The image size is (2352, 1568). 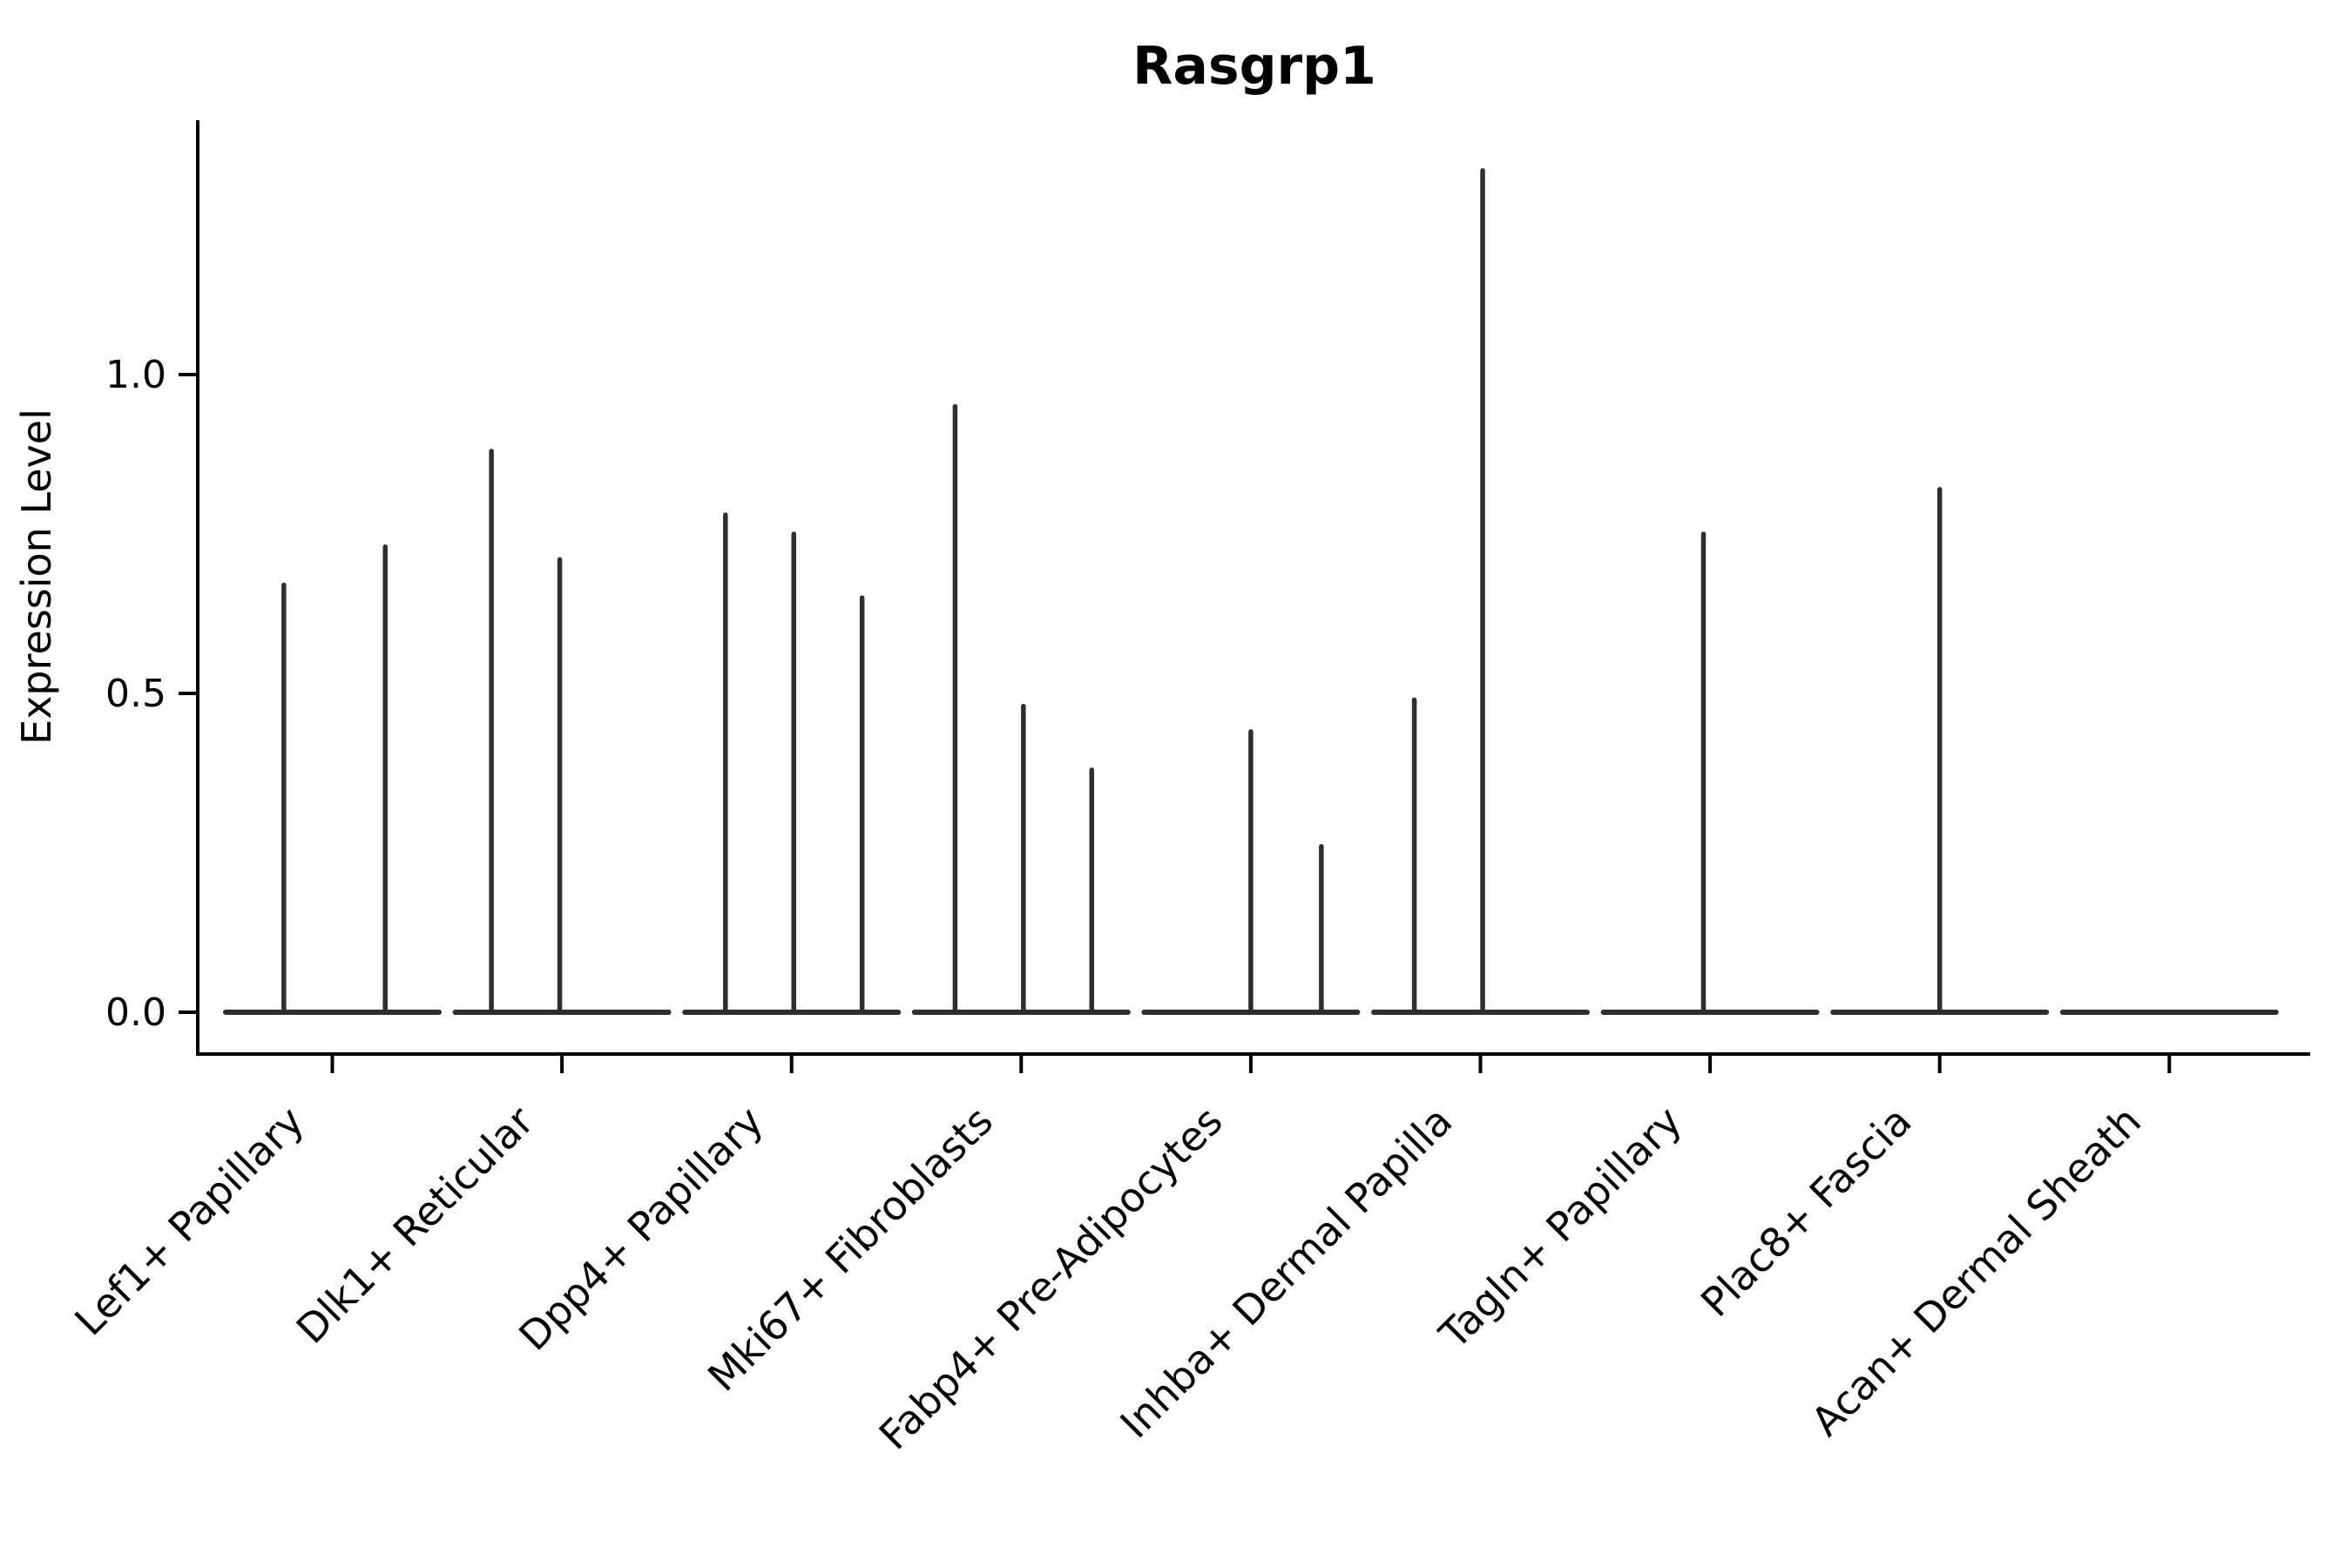 I want to click on y-axis-label: Expression Level, so click(x=36, y=577).